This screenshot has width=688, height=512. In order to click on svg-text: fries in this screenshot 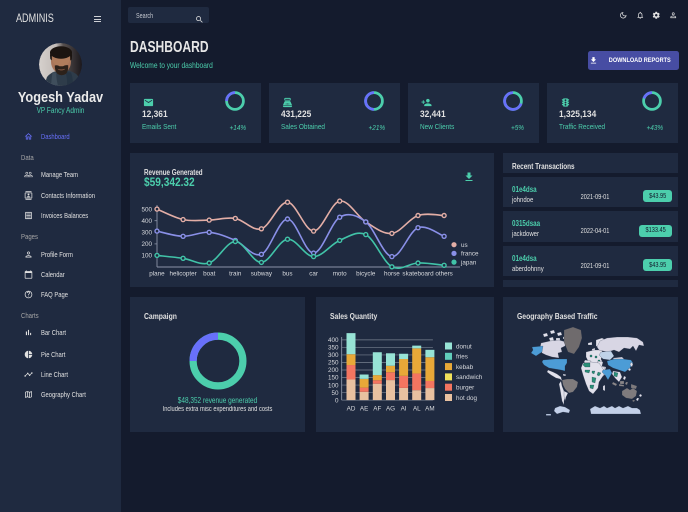, I will do `click(462, 357)`.